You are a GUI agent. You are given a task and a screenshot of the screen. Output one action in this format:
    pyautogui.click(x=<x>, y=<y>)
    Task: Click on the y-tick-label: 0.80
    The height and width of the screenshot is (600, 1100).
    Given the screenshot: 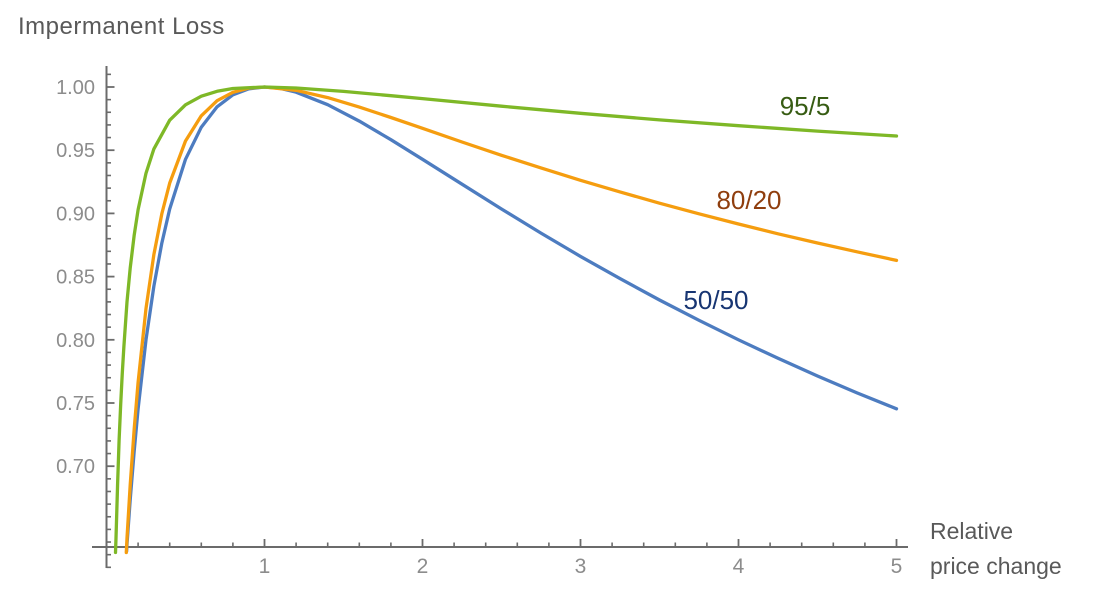 What is the action you would take?
    pyautogui.click(x=75, y=341)
    